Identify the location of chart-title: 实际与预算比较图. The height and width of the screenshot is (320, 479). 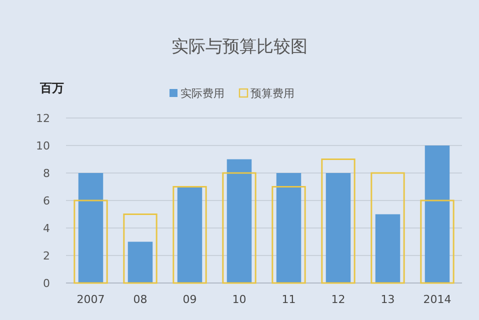
(240, 47).